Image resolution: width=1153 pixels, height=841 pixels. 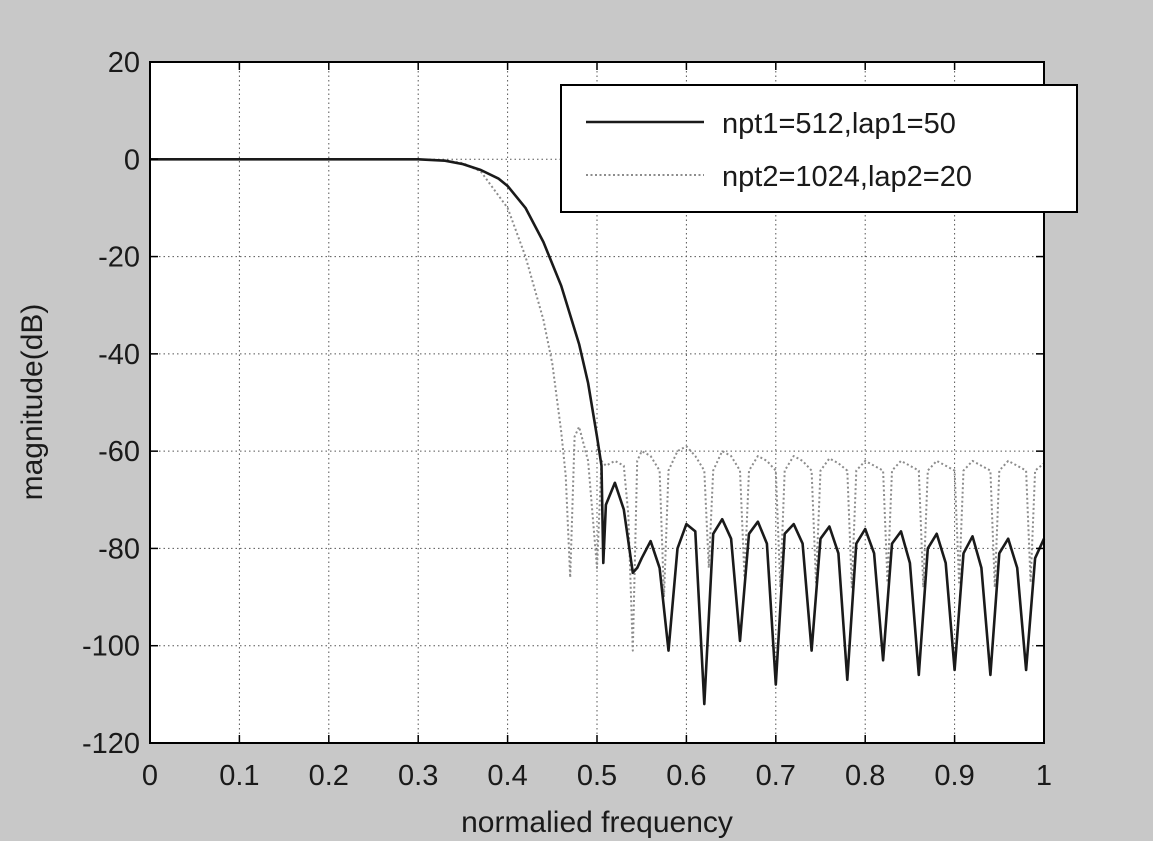 I want to click on x-tick-label: 0.4, so click(x=507, y=776).